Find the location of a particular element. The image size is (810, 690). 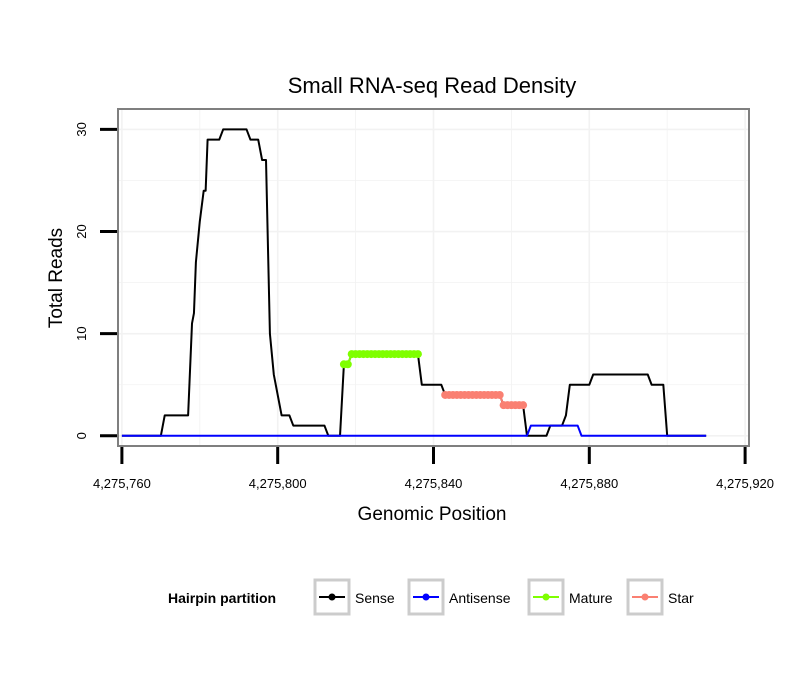

chart-title: Small RNA-seq Read Density is located at coordinates (432, 85).